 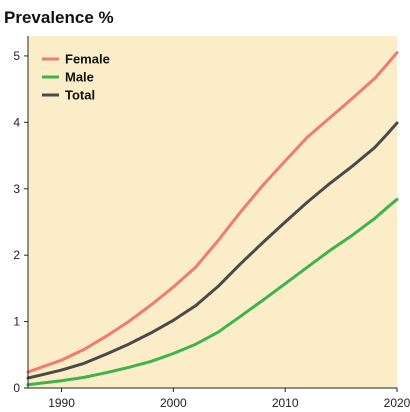 What do you see at coordinates (16, 189) in the screenshot?
I see `y-tick-label: 3` at bounding box center [16, 189].